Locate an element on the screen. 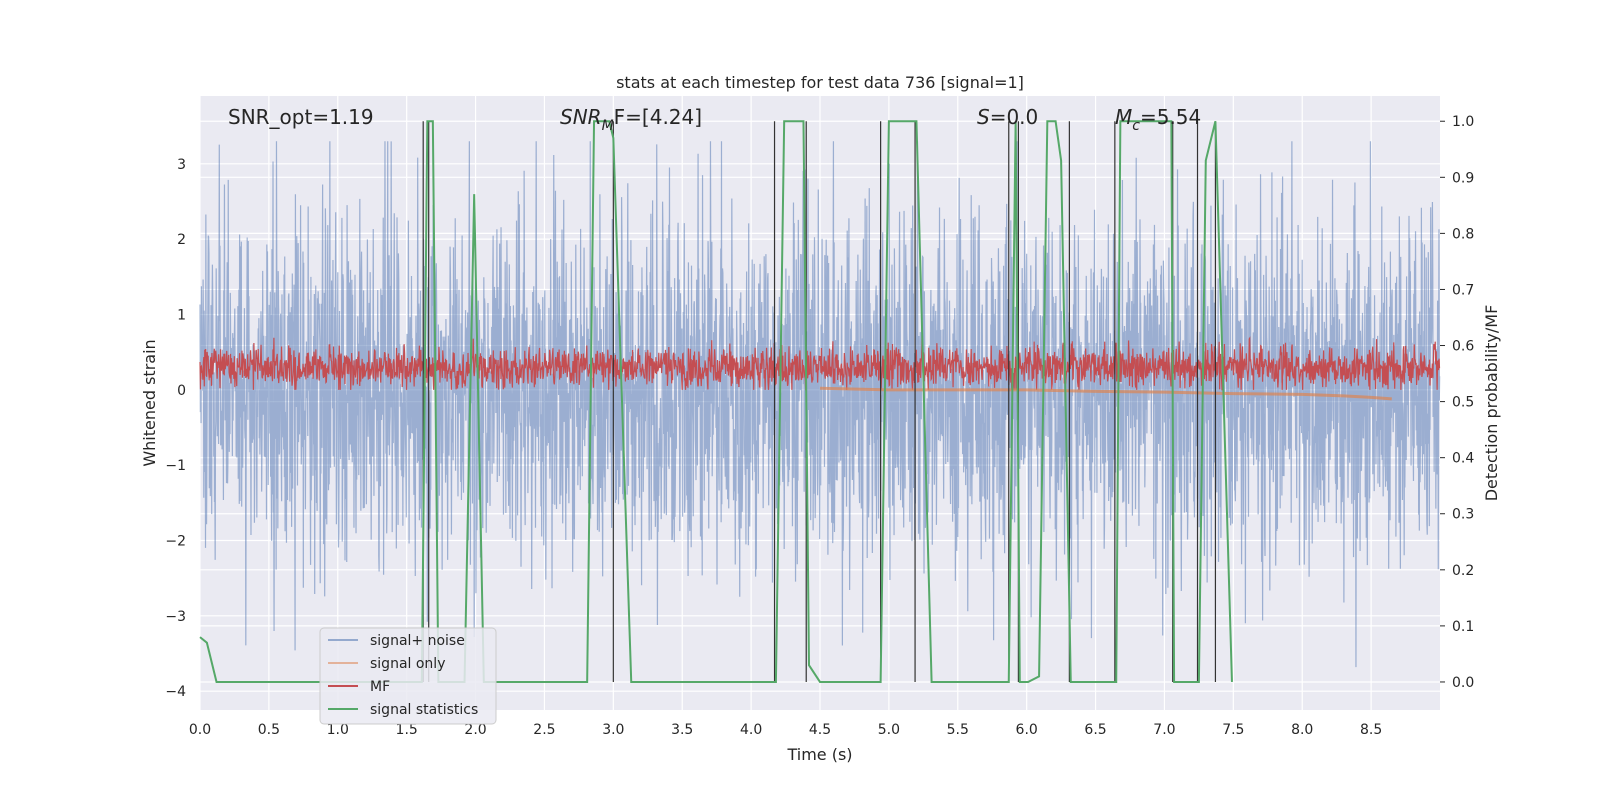 This screenshot has height=800, width=1600. x-tick-label: 8.0 is located at coordinates (1302, 730).